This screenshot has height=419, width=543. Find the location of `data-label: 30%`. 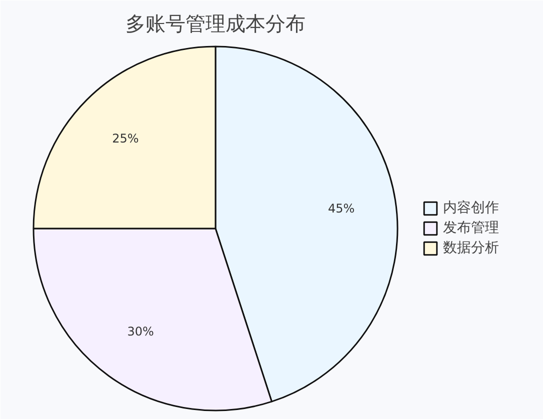

data-label: 30% is located at coordinates (140, 331).